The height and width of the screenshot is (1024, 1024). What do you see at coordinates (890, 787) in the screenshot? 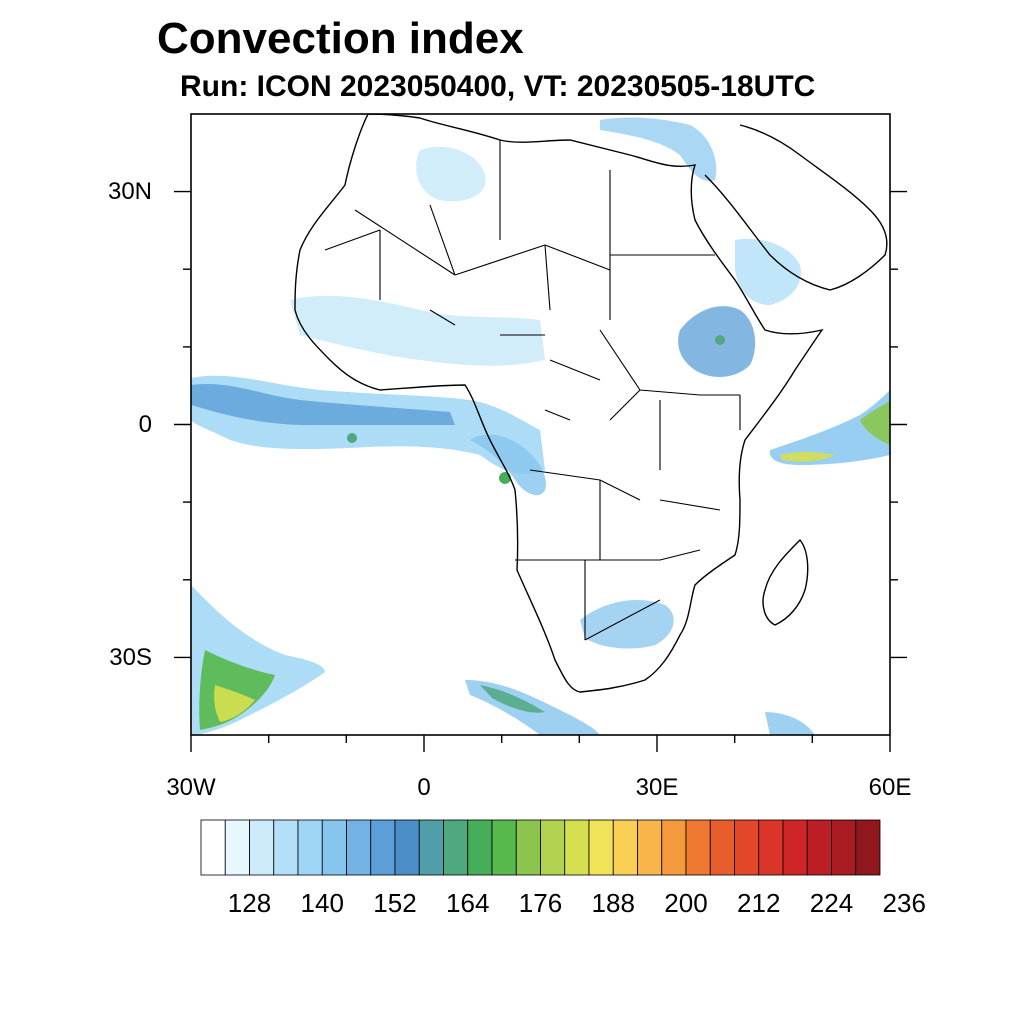
I see `lon-label-60e: 60E` at bounding box center [890, 787].